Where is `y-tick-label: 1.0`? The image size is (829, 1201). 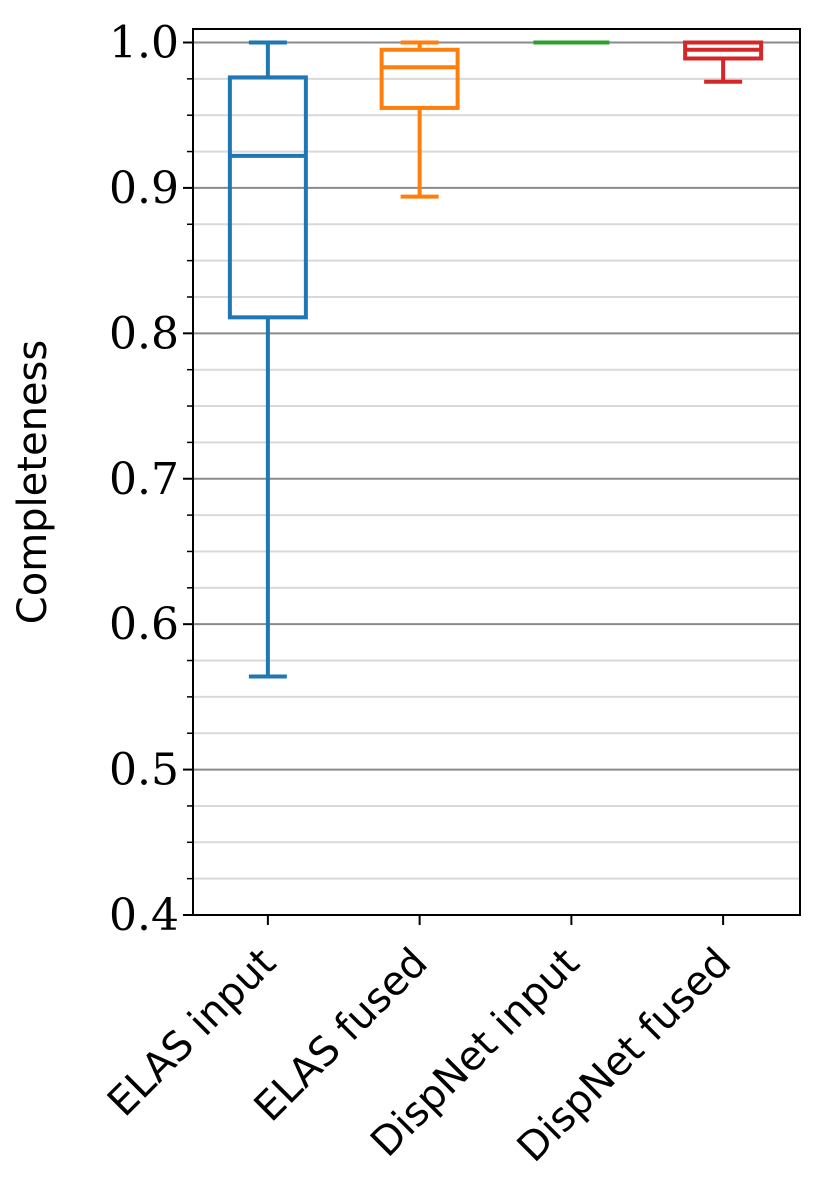 y-tick-label: 1.0 is located at coordinates (144, 43).